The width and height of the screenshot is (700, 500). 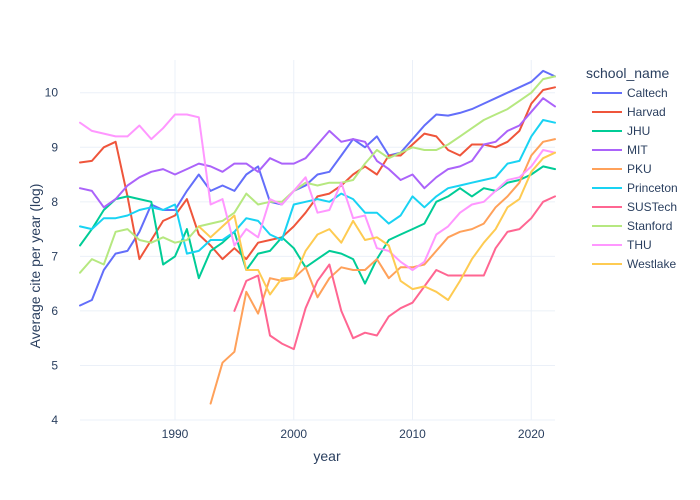 I want to click on y-tick-label: 9, so click(x=54, y=147).